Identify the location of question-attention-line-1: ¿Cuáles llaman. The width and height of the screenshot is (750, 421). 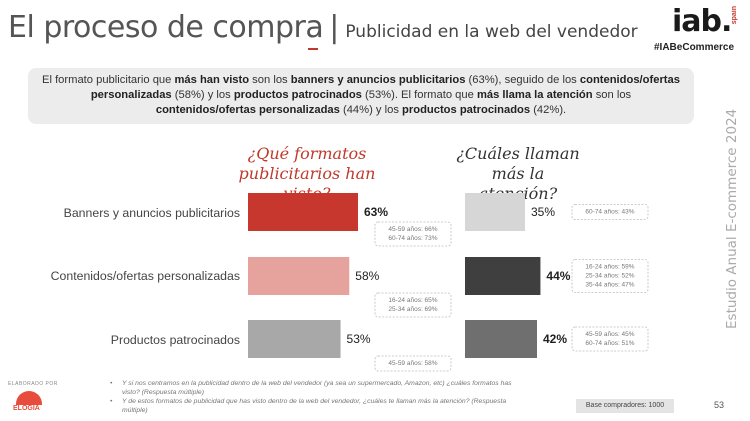
(518, 153).